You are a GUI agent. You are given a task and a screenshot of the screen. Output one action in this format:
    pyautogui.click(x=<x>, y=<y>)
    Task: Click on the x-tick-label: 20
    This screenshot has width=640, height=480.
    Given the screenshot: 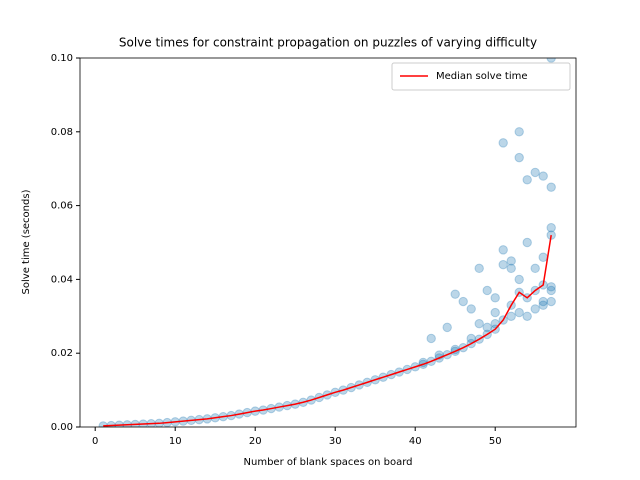 What is the action you would take?
    pyautogui.click(x=255, y=441)
    